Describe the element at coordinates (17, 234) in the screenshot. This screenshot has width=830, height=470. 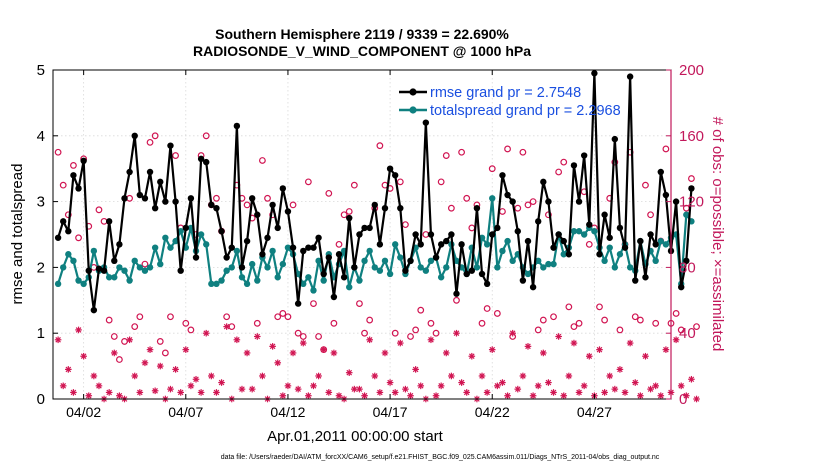
I see `y-axis-label-left: rmse and totalspread` at that location.